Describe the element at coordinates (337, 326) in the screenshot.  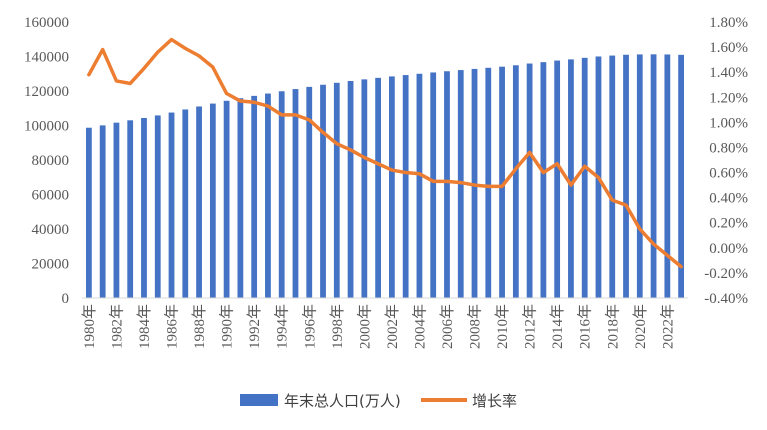
I see `x-tick-label: 1998年` at that location.